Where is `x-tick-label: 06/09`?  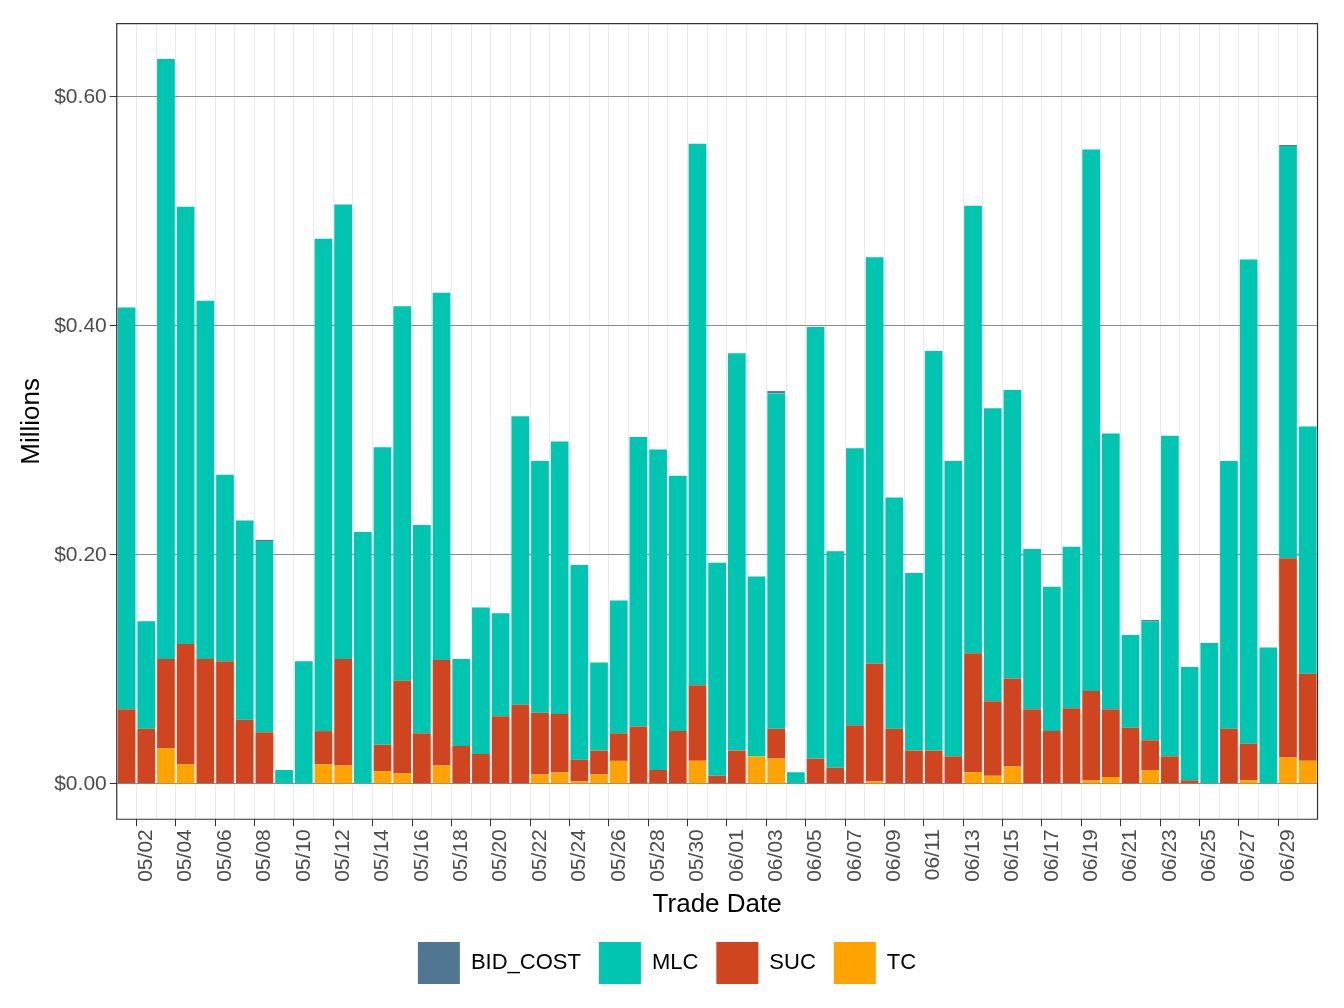 x-tick-label: 06/09 is located at coordinates (893, 855).